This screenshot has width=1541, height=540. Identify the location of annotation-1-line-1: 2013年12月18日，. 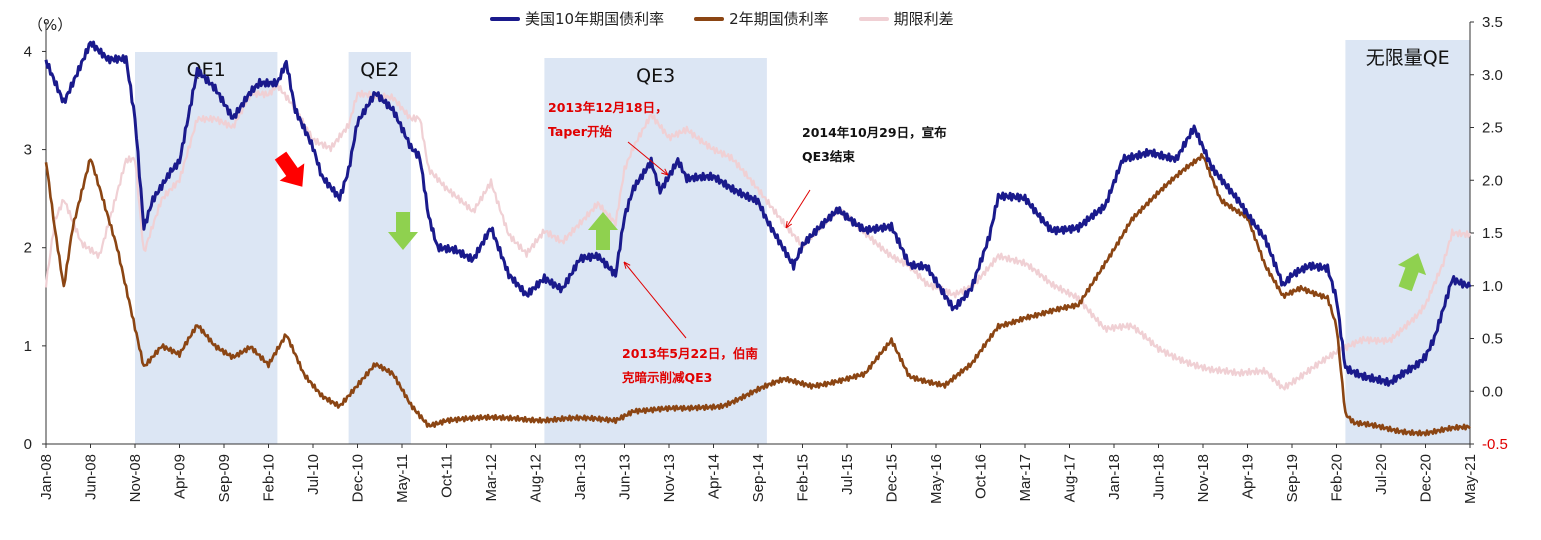
(608, 107).